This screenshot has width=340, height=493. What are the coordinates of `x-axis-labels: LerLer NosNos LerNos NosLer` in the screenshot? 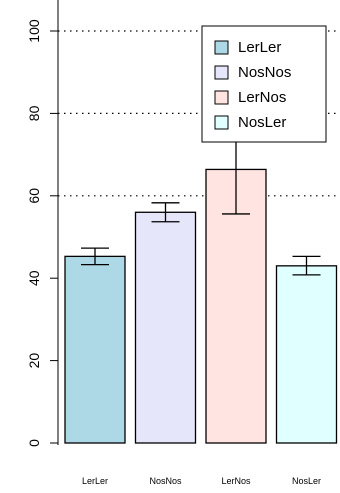 It's located at (201, 481).